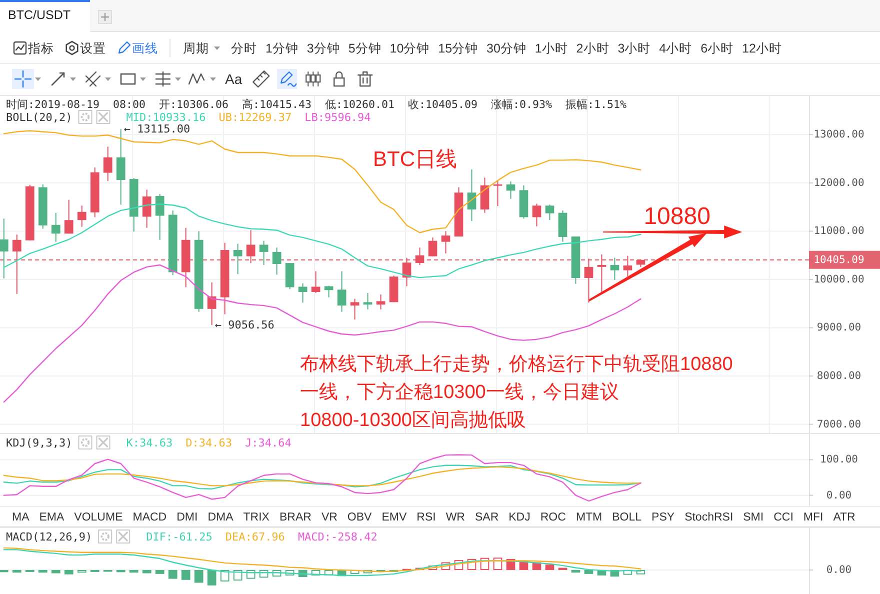 This screenshot has width=880, height=594. What do you see at coordinates (338, 117) in the screenshot?
I see `text: LB:9596.94` at bounding box center [338, 117].